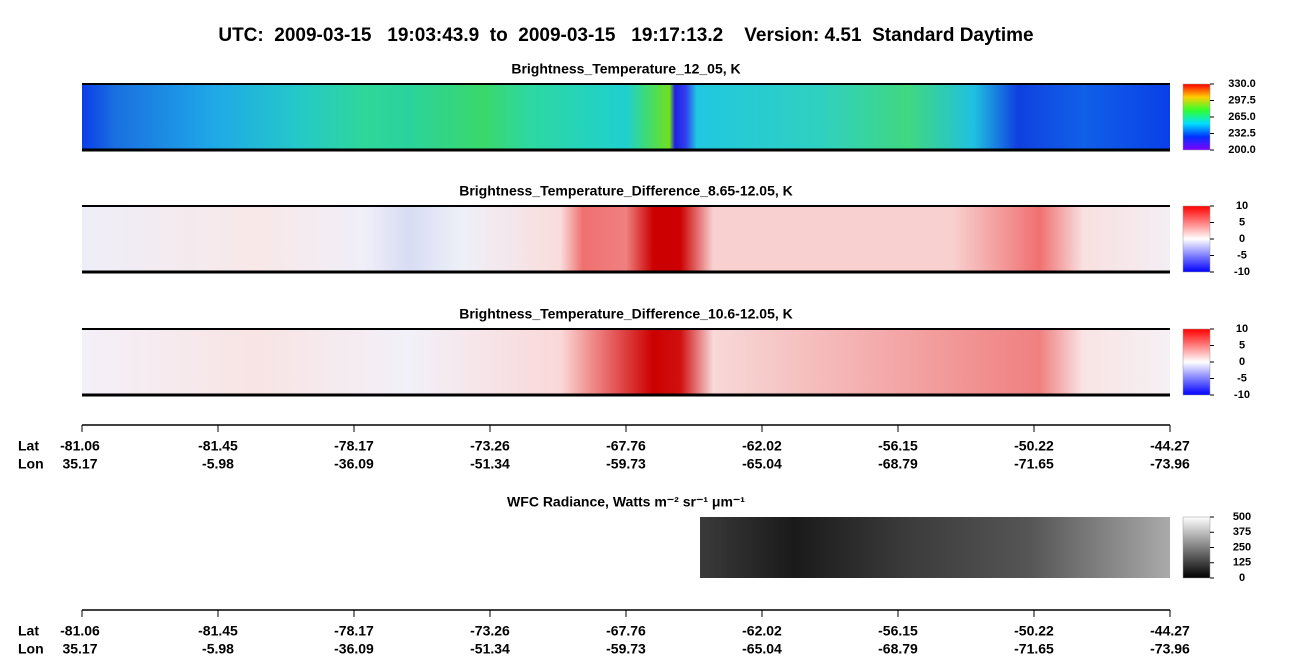 The image size is (1300, 672). I want to click on colorbar-tick-label: 232.5, so click(1242, 133).